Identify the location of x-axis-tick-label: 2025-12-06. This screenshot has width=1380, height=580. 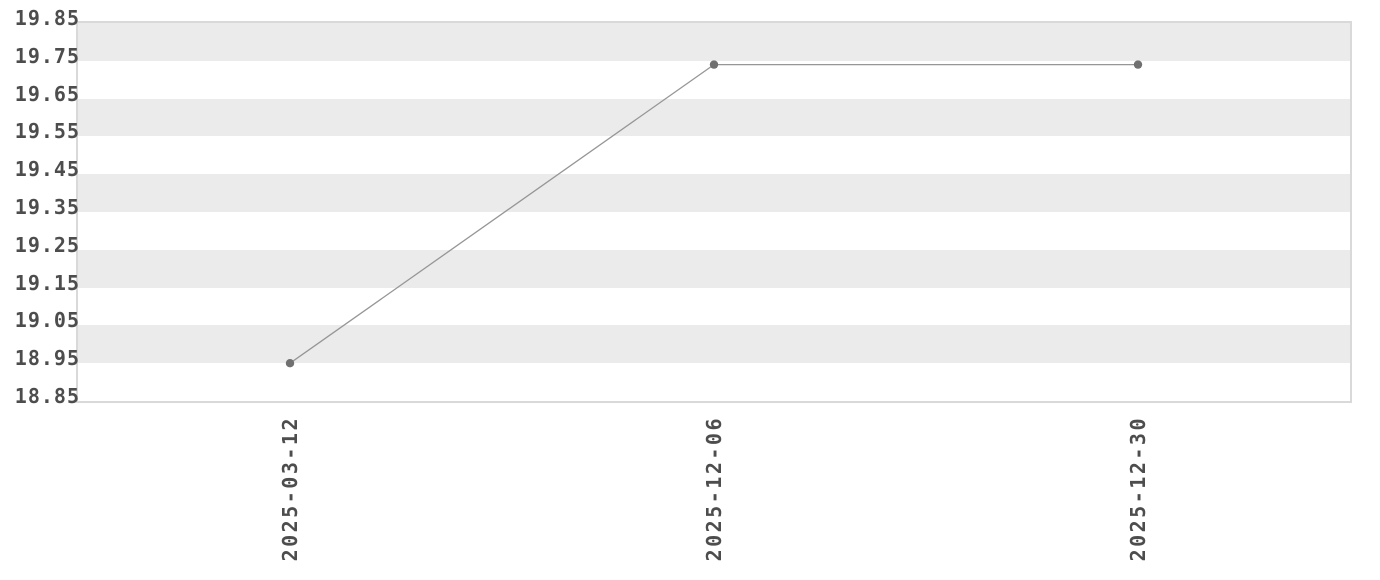
(714, 489).